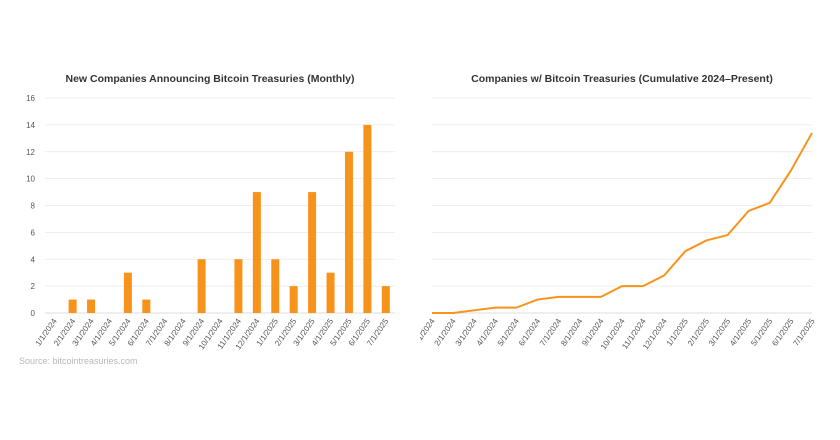 The height and width of the screenshot is (440, 840). I want to click on y-tick-label: 20, so click(420, 259).